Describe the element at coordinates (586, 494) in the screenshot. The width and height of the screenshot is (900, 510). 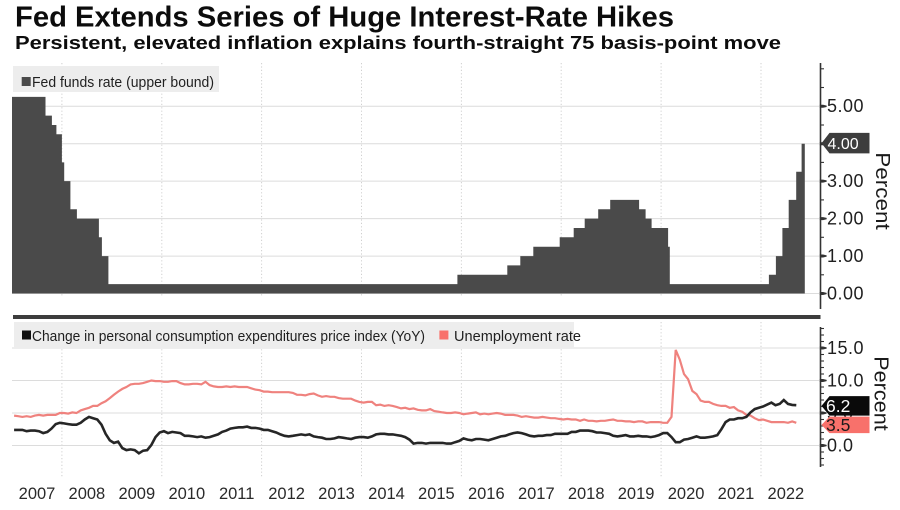
I see `svg-text: 2018` at that location.